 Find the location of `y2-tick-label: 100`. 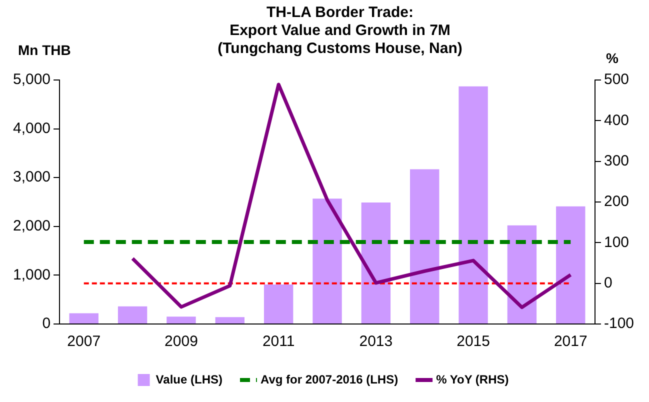

y2-tick-label: 100 is located at coordinates (617, 242).